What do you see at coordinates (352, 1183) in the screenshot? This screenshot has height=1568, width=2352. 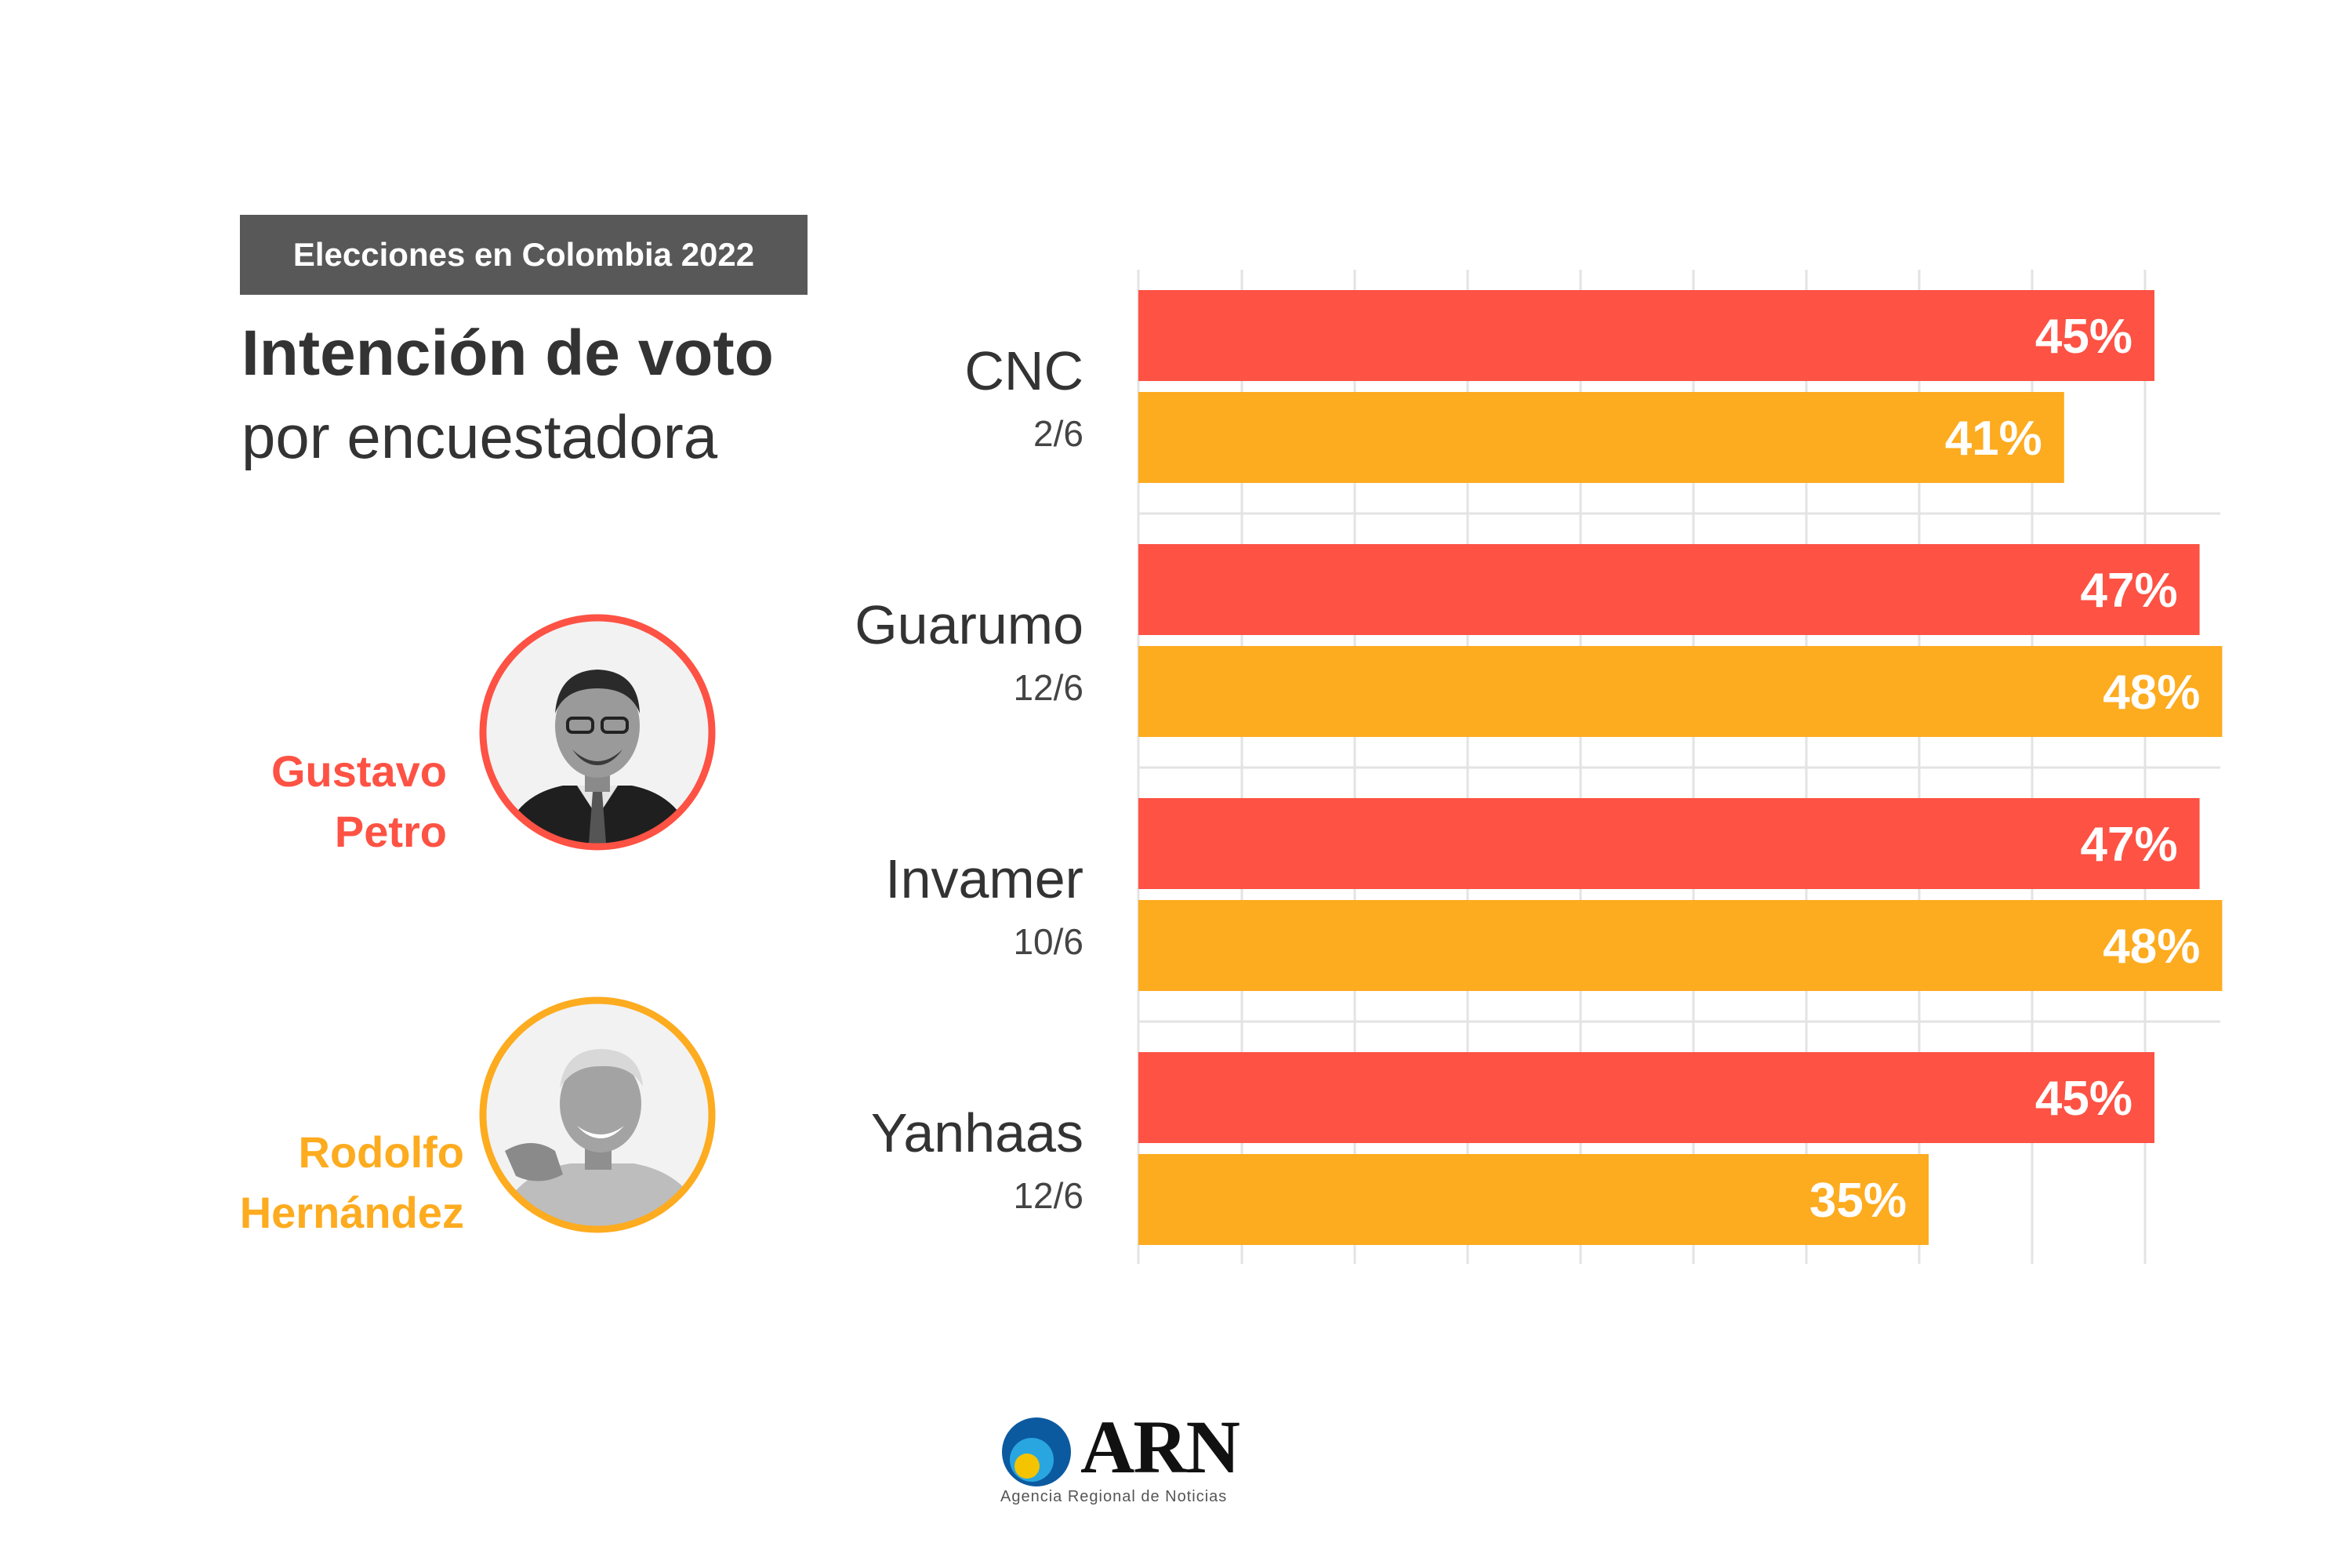 I see `candidate-name-hernandez: Rodolfo Hernández` at bounding box center [352, 1183].